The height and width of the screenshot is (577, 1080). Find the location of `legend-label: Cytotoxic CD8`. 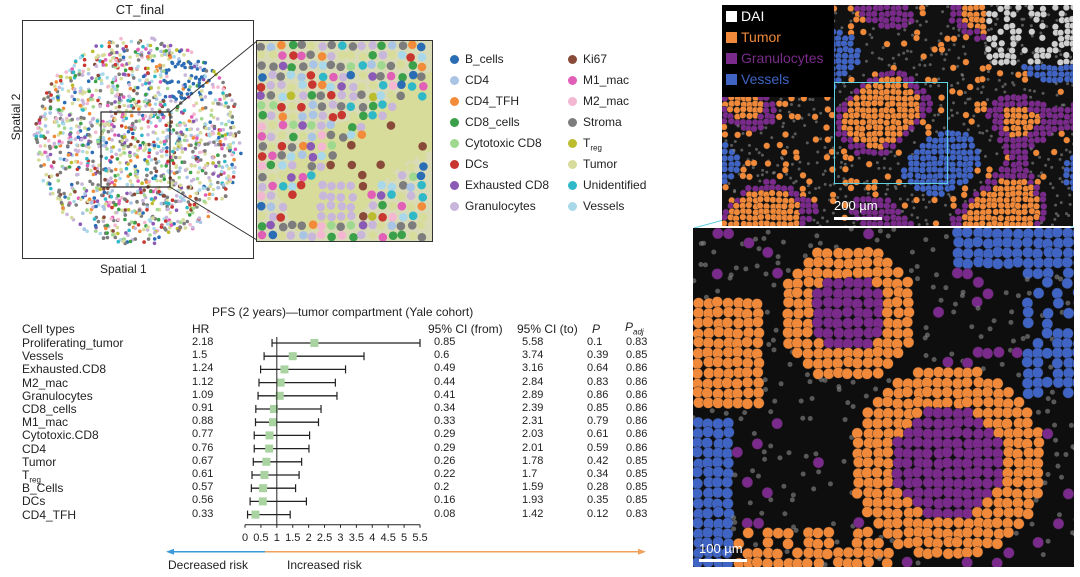

legend-label: Cytotoxic CD8 is located at coordinates (503, 143).